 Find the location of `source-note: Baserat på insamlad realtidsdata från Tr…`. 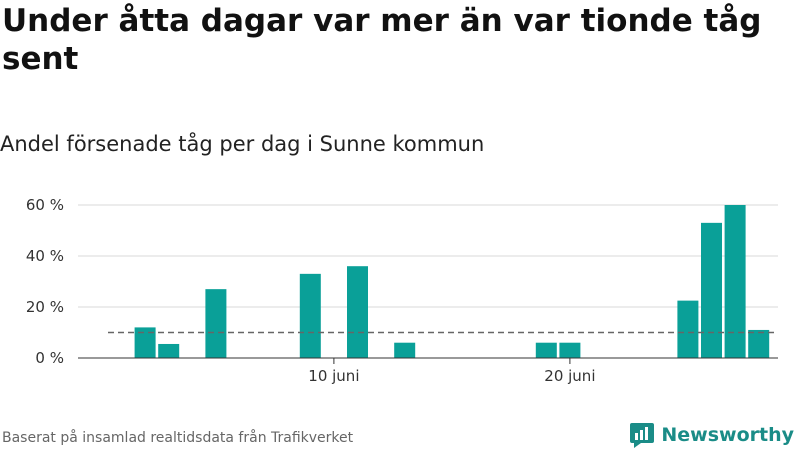

source-note: Baserat på insamlad realtidsdata från Tr… is located at coordinates (178, 438).